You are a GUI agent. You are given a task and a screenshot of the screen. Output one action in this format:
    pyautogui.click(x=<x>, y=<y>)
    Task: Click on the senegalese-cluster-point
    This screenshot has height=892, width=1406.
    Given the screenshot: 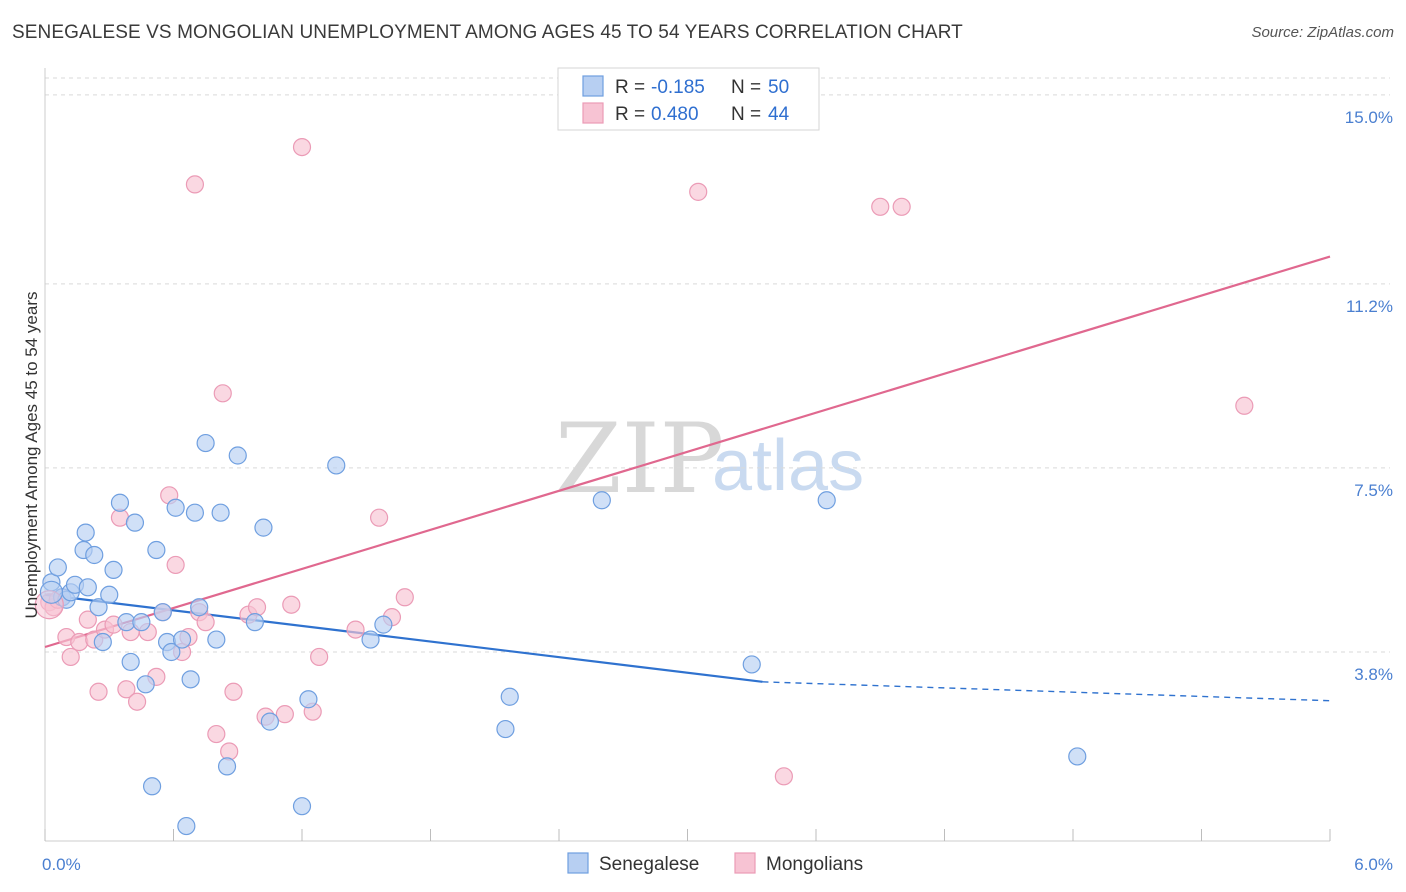 What is the action you would take?
    pyautogui.click(x=51, y=592)
    